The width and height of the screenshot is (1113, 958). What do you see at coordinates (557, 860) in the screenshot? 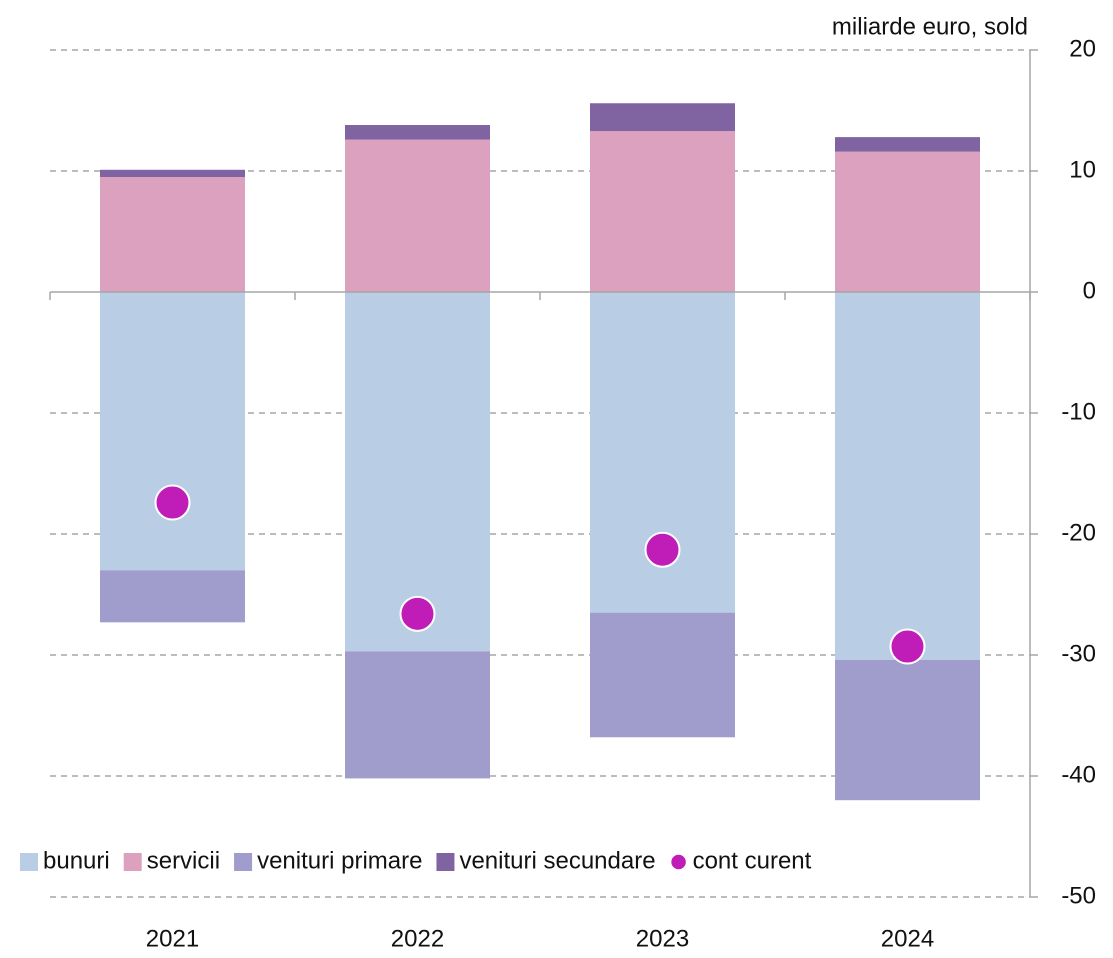
I see `legend-label: venituri secundare` at bounding box center [557, 860].